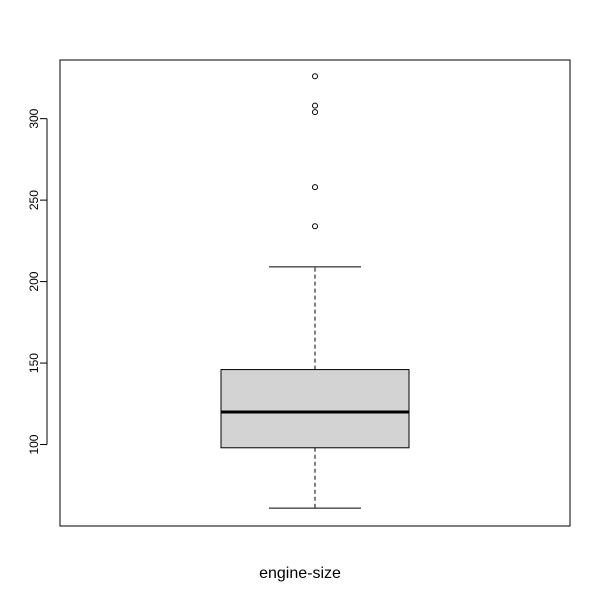  I want to click on box-group, so click(315, 387).